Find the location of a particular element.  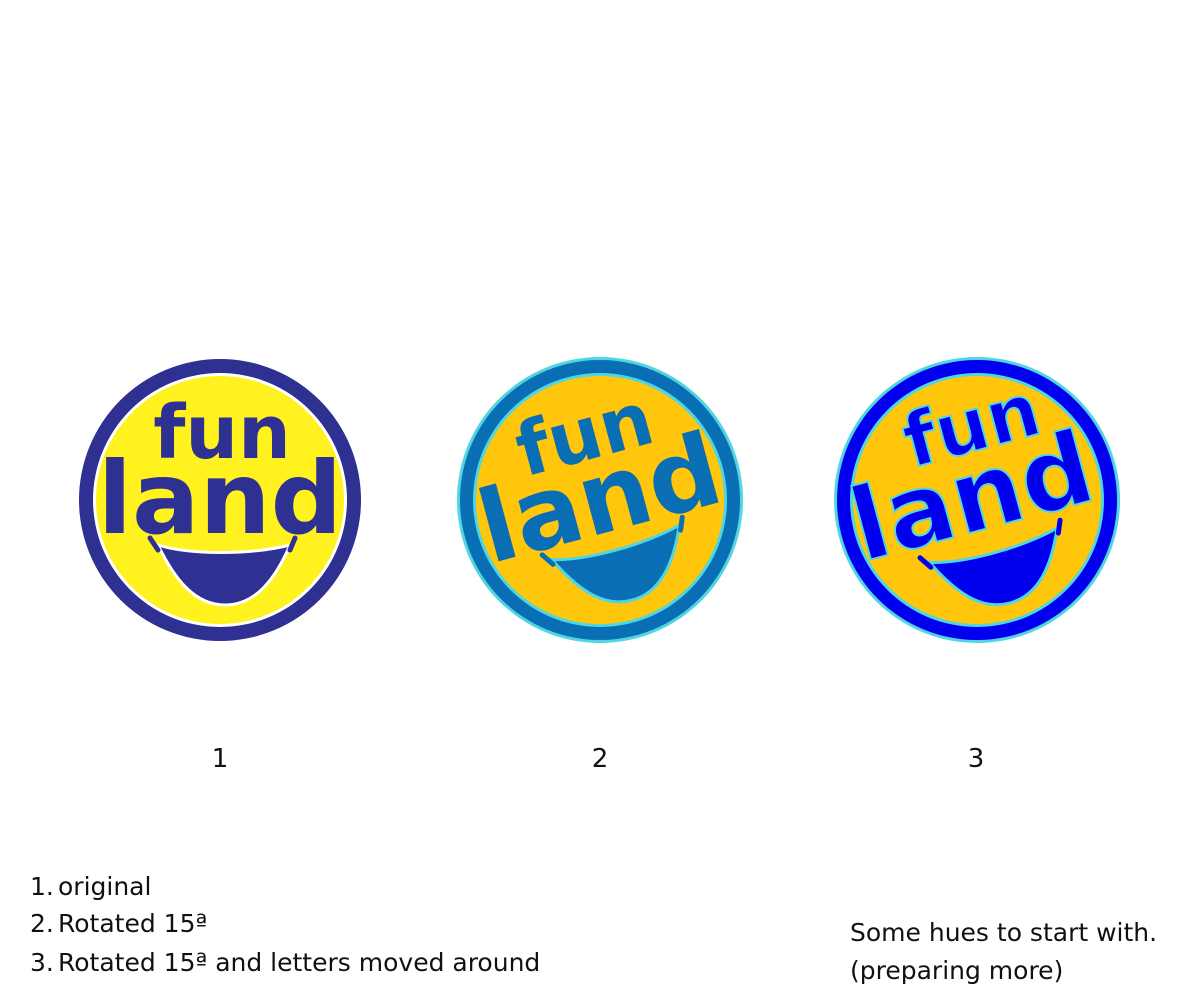

side-note: (preparing more) is located at coordinates (956, 970).